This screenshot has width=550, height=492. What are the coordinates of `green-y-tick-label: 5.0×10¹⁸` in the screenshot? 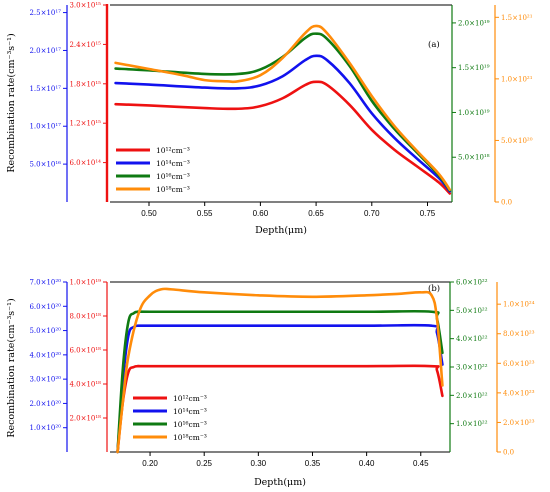 It's located at (474, 158).